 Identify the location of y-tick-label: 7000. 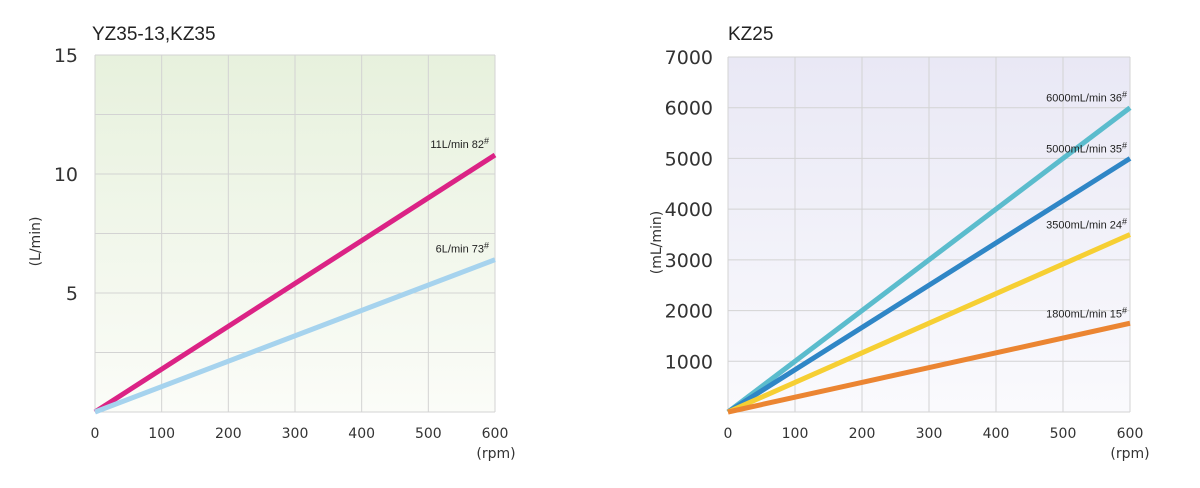
(689, 58).